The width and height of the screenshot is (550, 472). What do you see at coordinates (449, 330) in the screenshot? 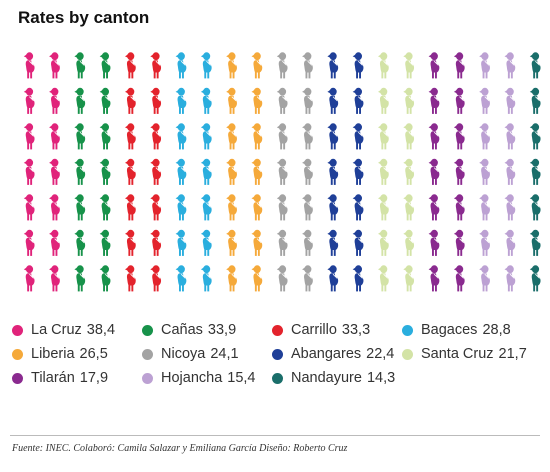
I see `legend-label: Bagaces` at bounding box center [449, 330].